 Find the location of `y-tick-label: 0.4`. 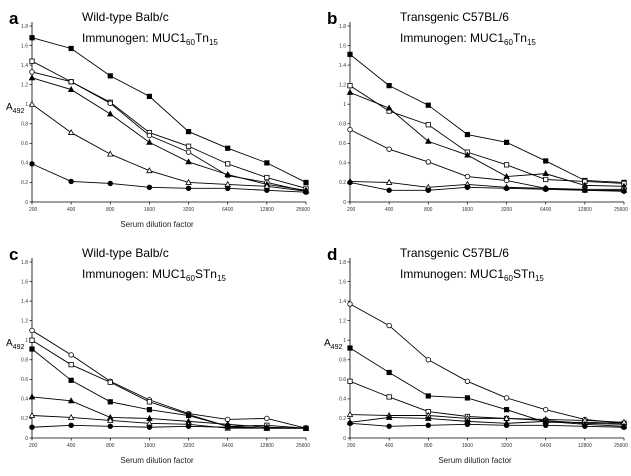

y-tick-label: 0.4 is located at coordinates (342, 400).